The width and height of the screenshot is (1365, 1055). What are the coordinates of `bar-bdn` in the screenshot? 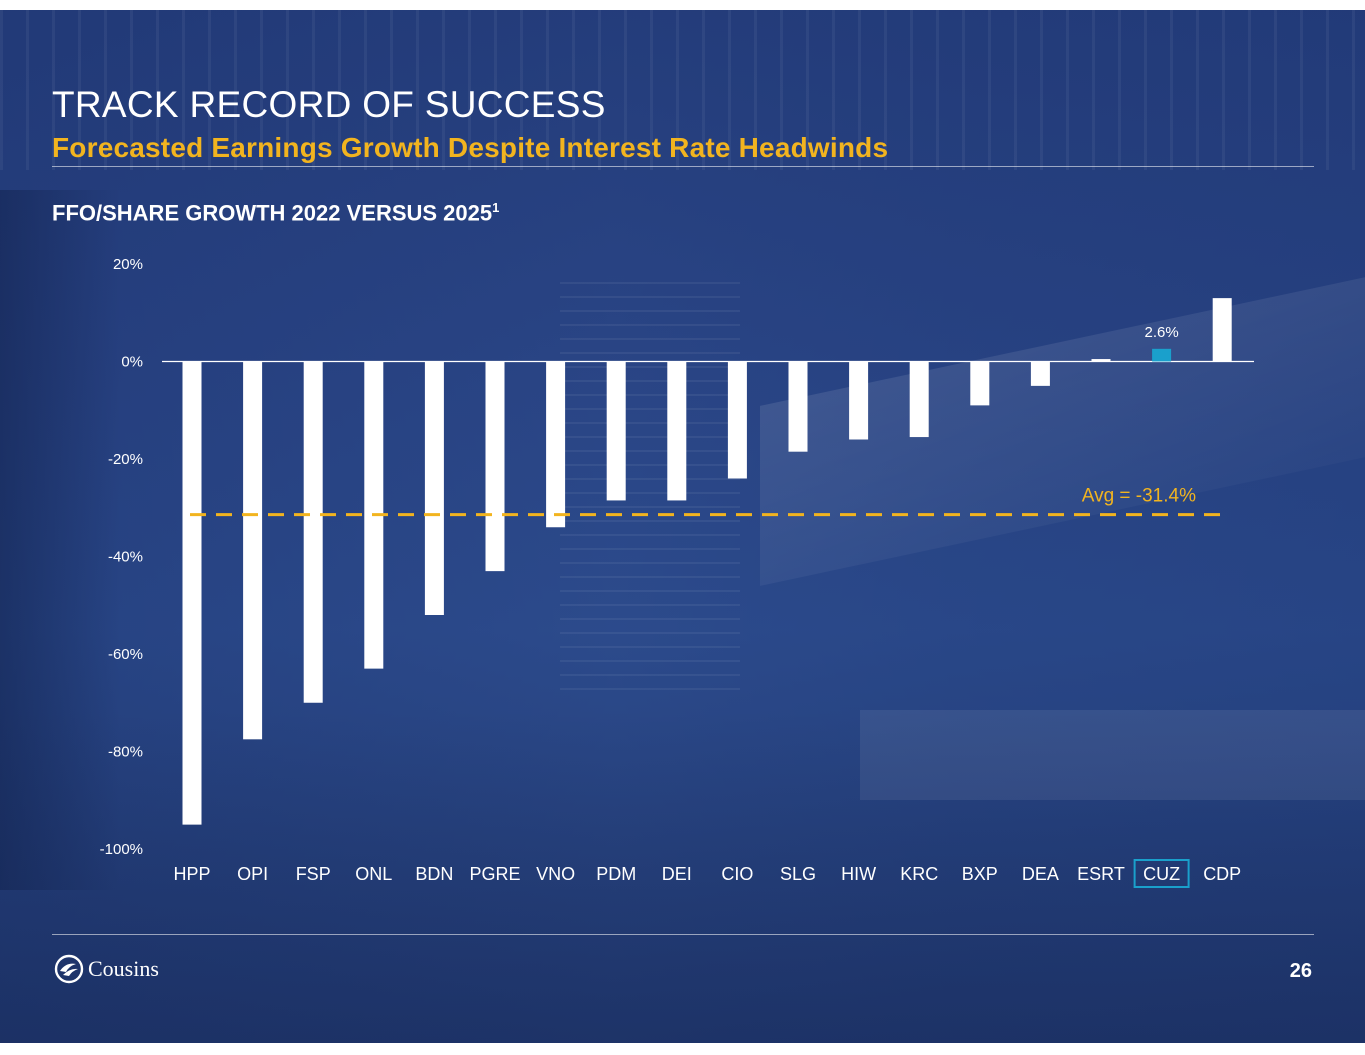 It's located at (434, 488).